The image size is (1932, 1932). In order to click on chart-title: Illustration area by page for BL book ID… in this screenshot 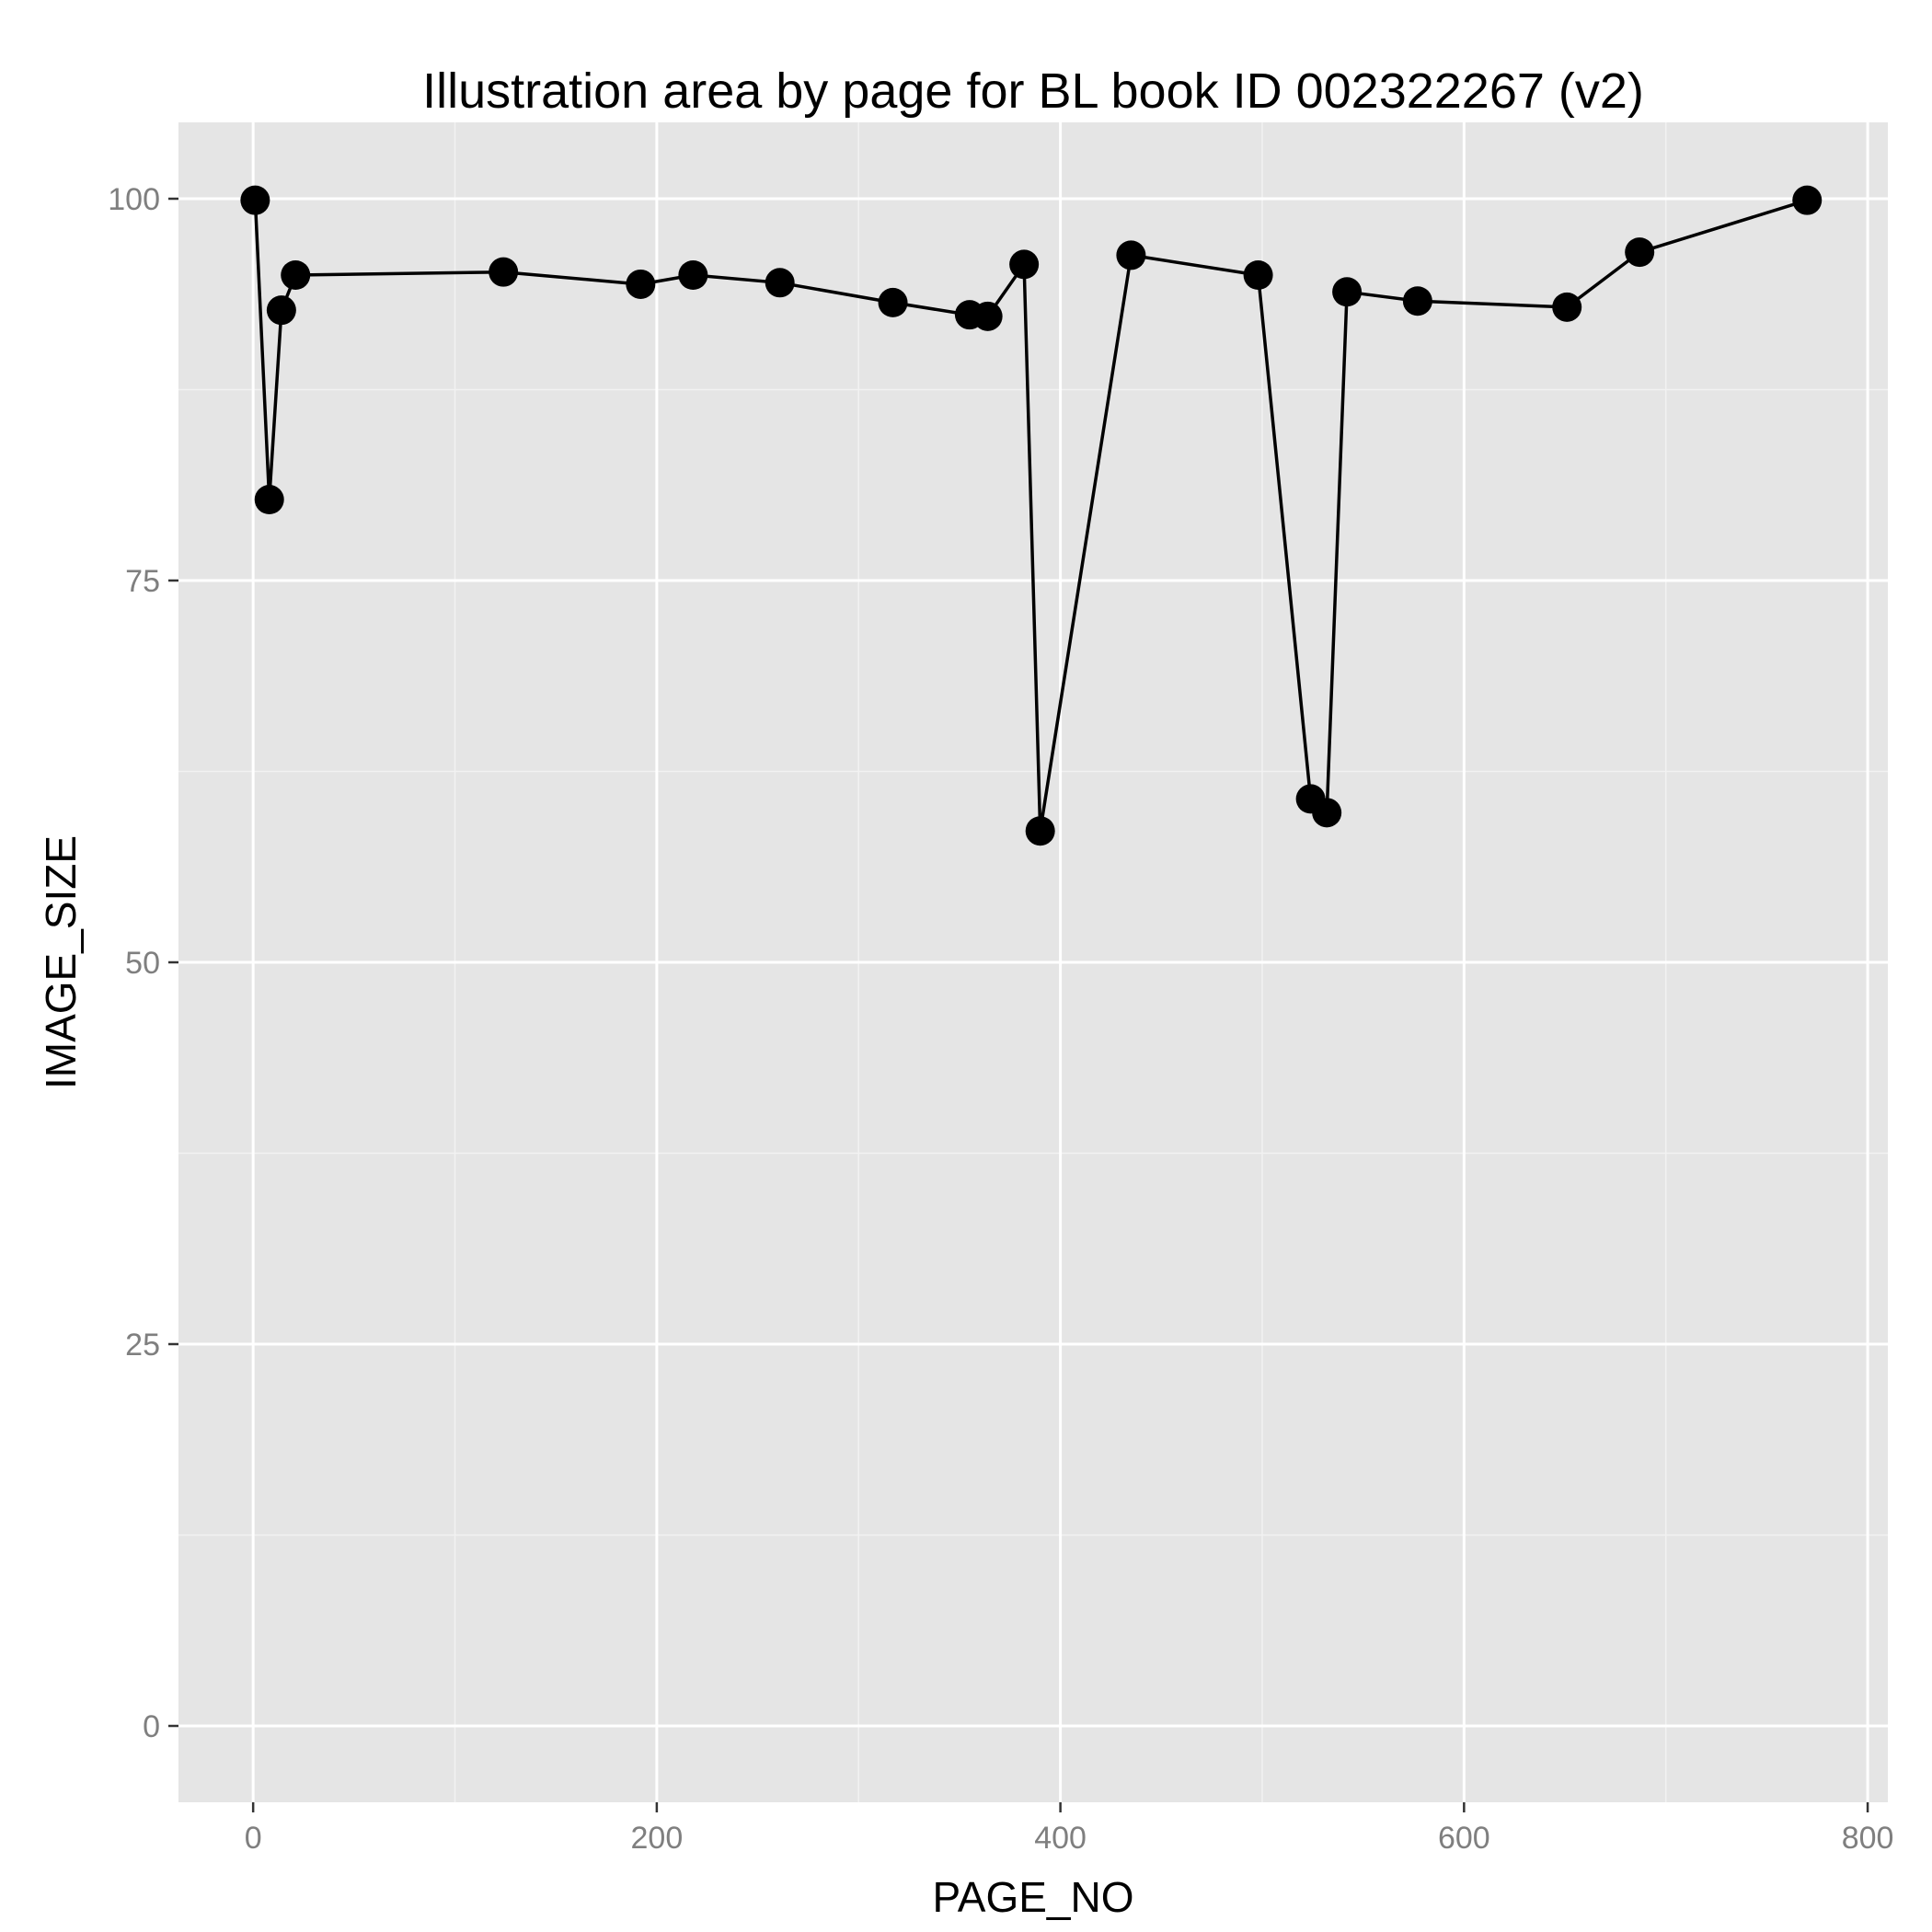, I will do `click(1033, 91)`.